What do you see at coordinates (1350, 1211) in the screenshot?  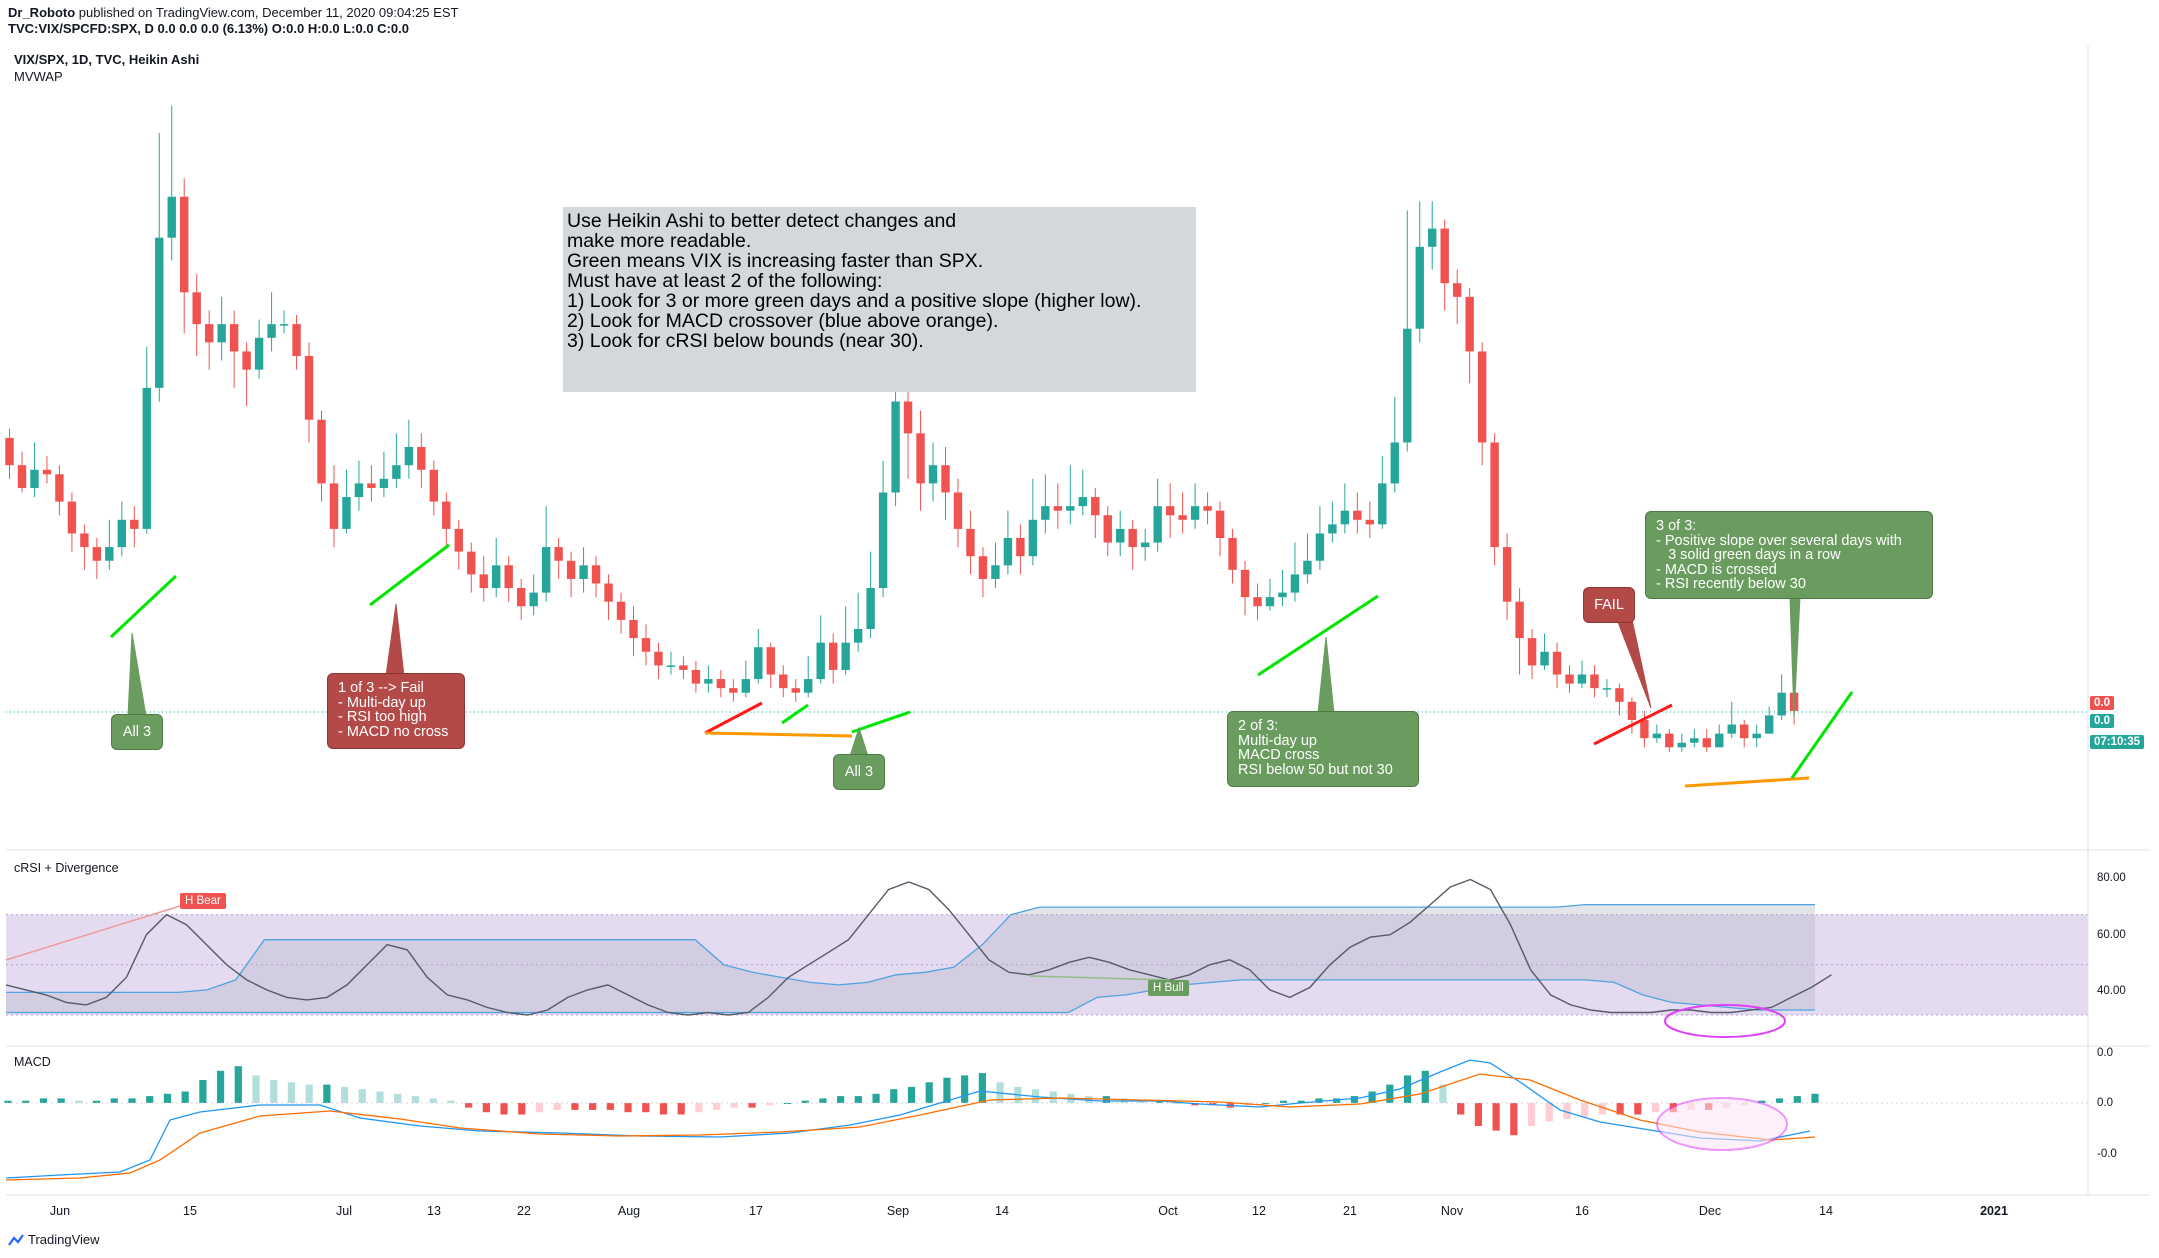 I see `x-tick: 21` at bounding box center [1350, 1211].